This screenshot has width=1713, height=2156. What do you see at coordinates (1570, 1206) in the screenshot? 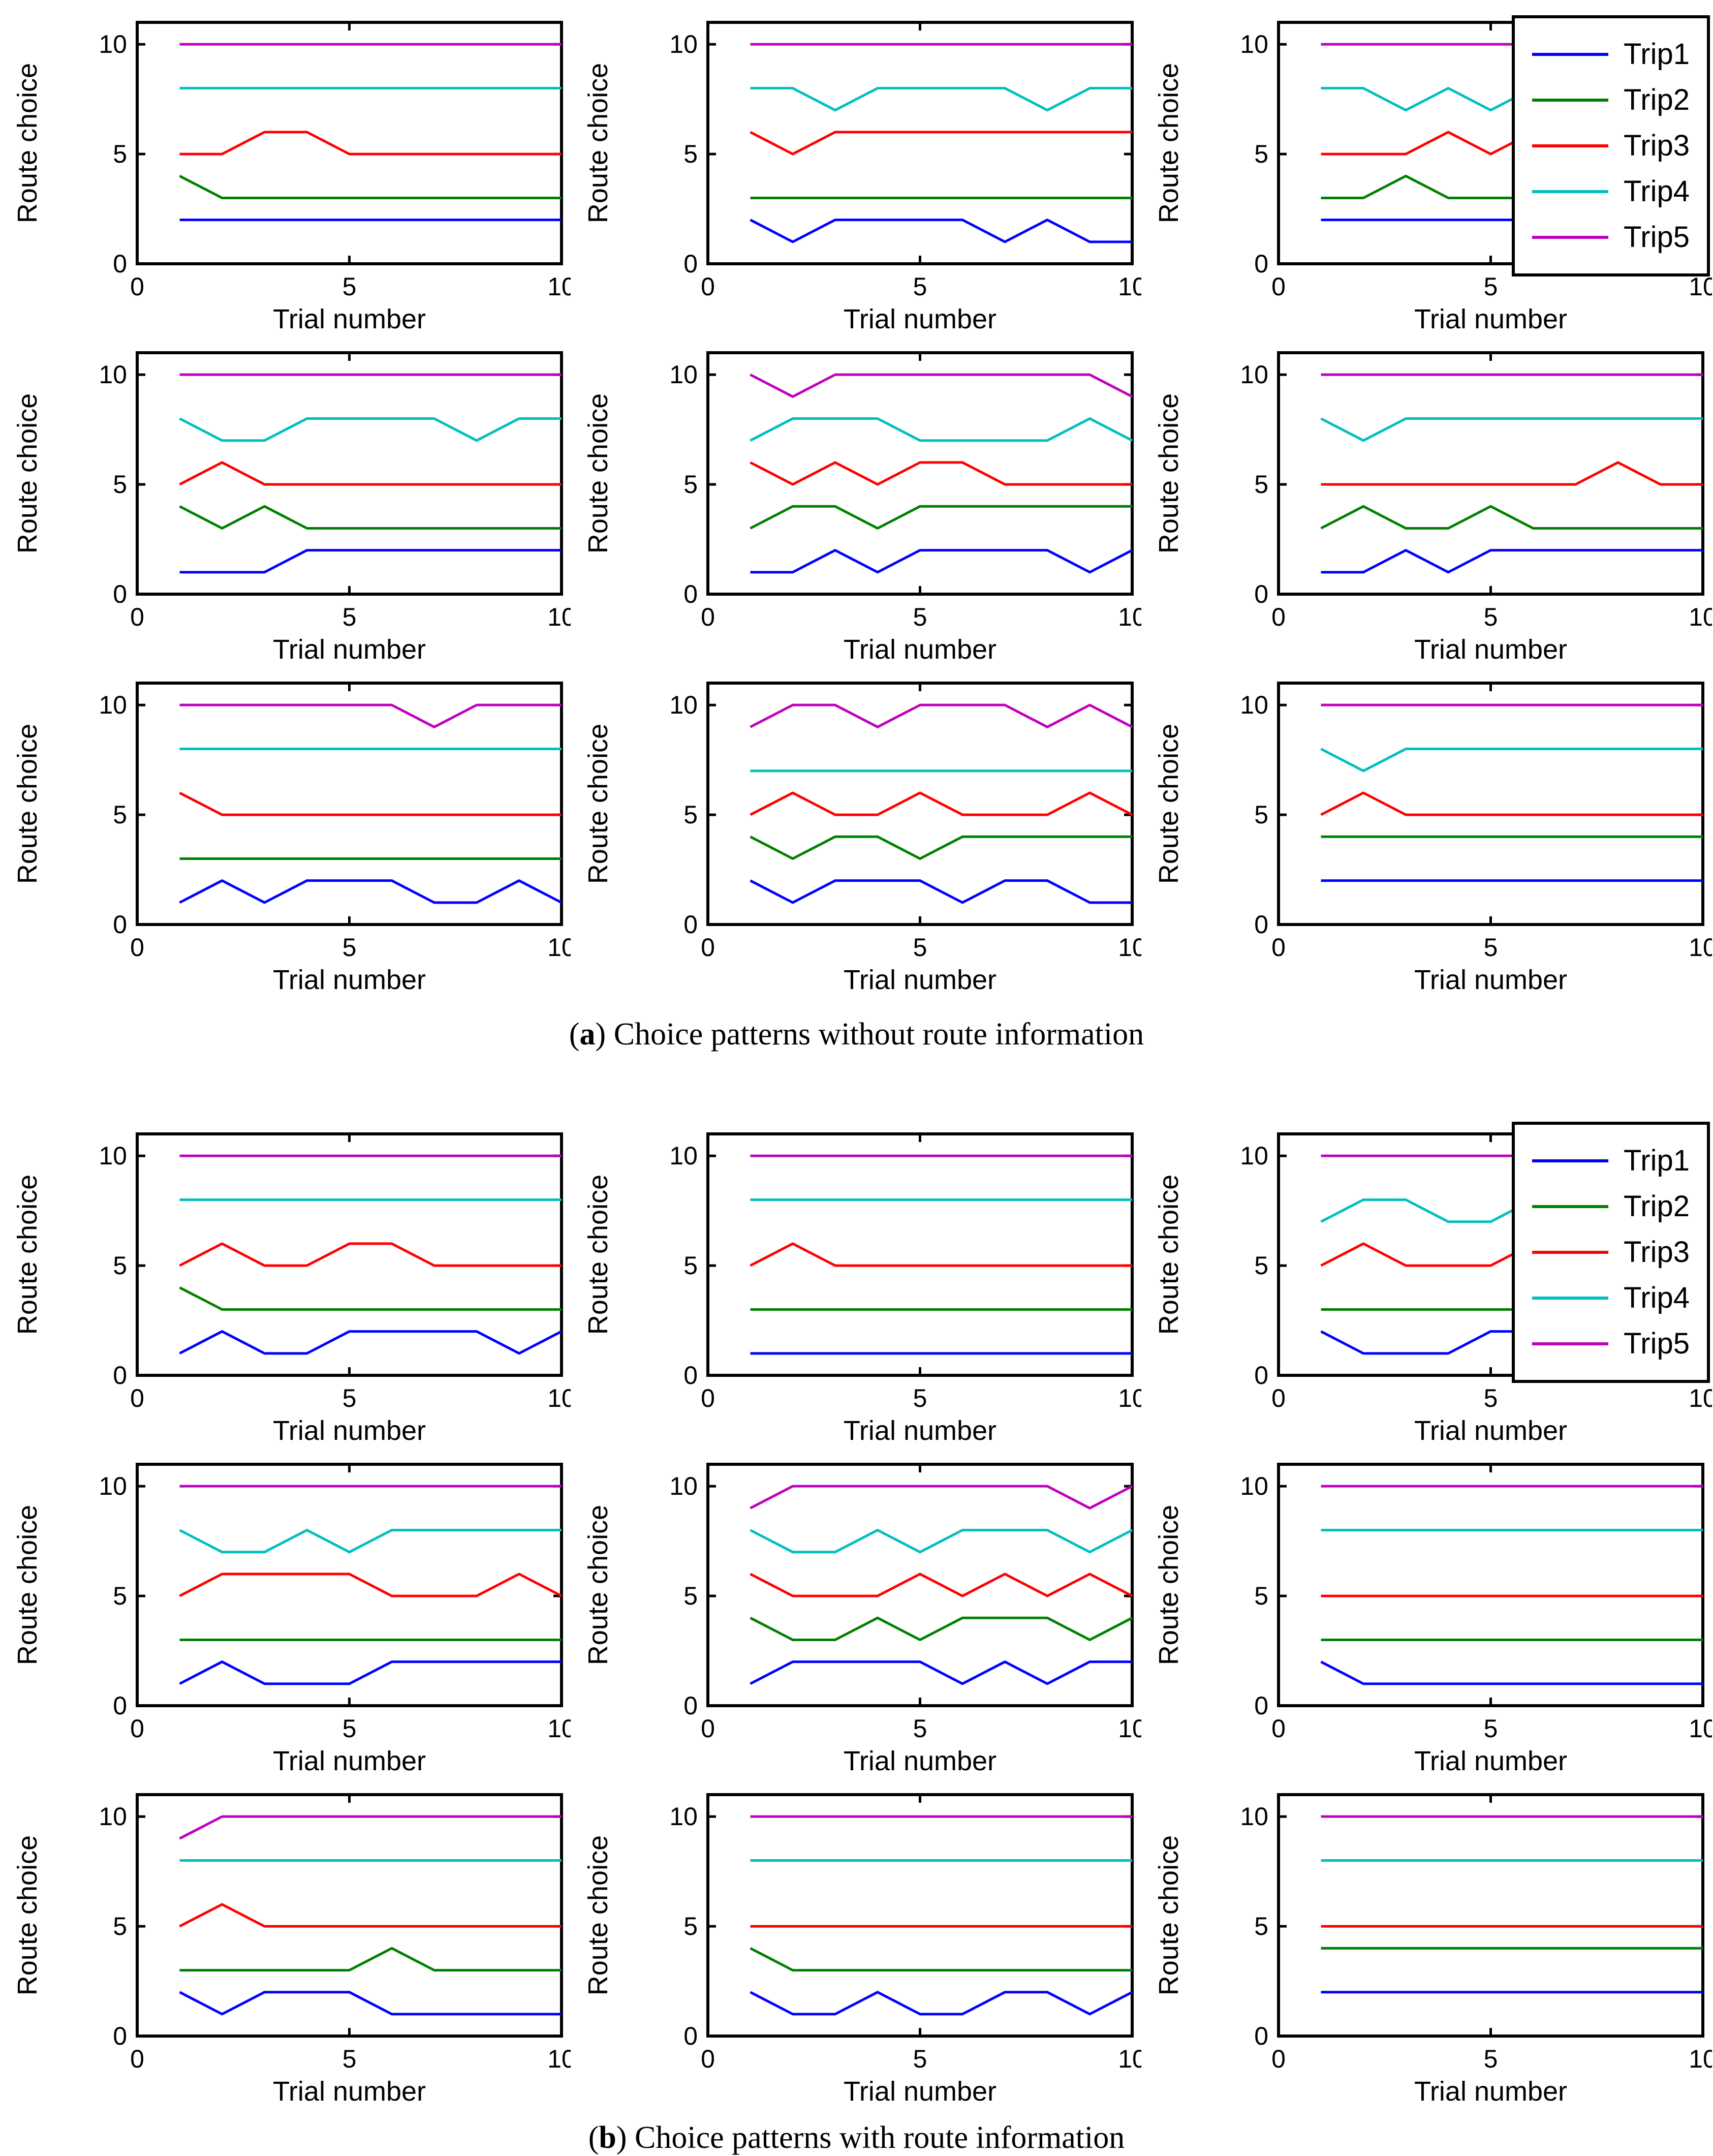
I see `legend-line-trip2-icon` at bounding box center [1570, 1206].